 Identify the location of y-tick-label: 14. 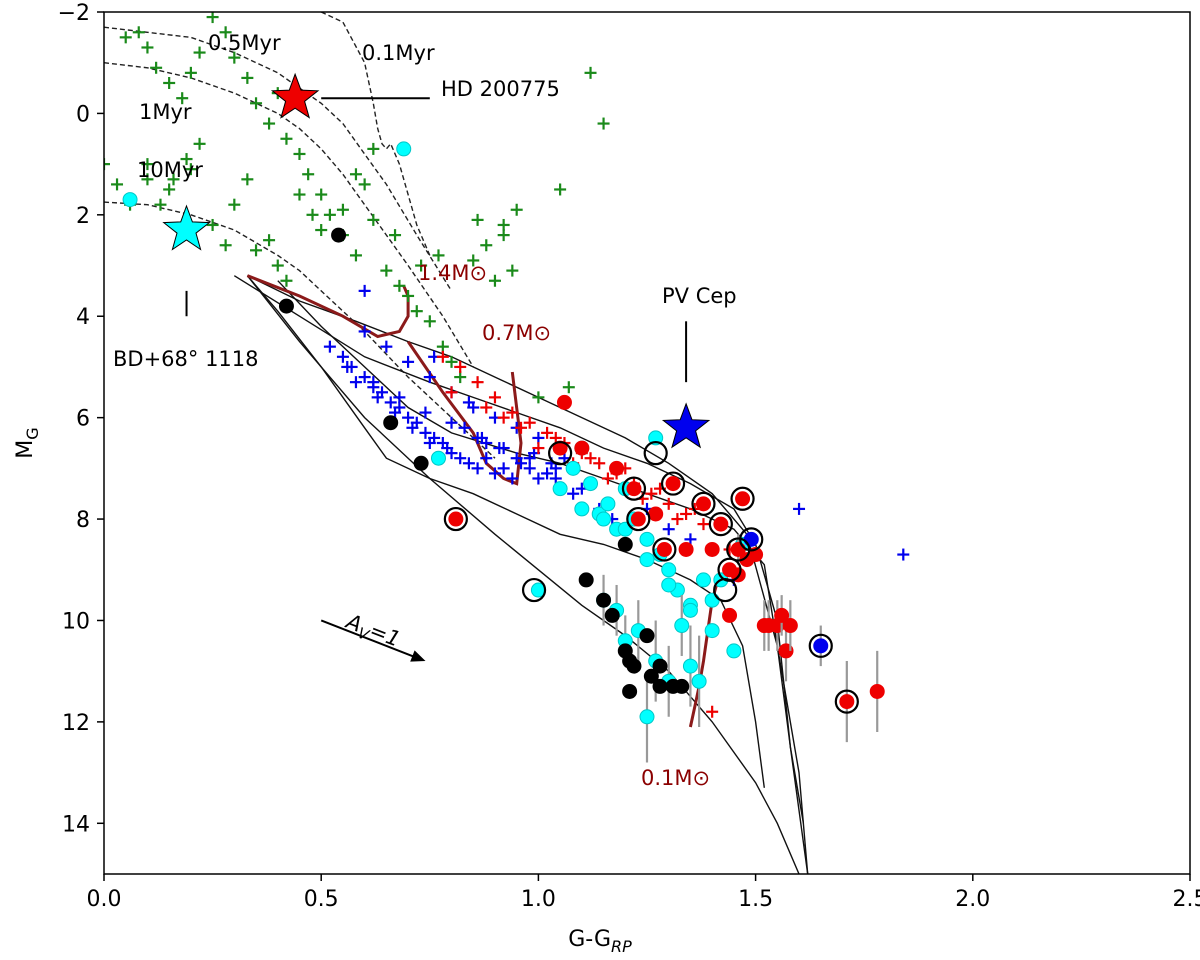
(76, 824).